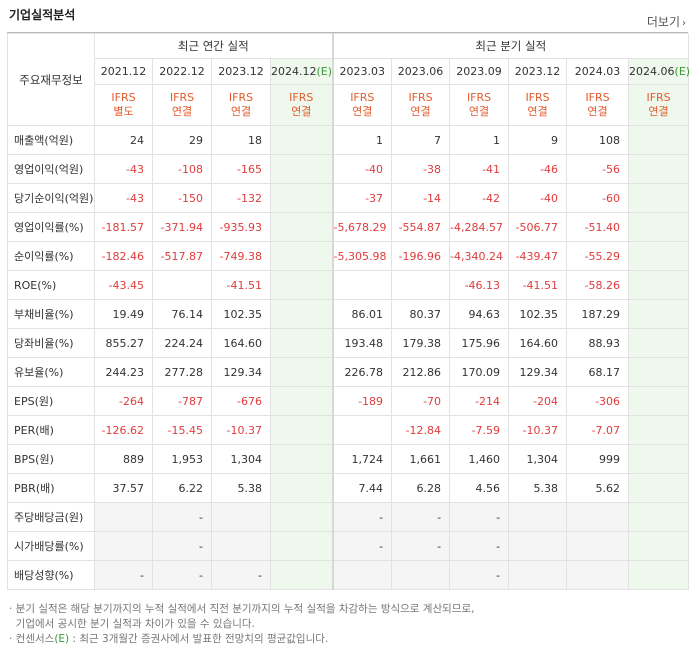 This screenshot has height=648, width=694. What do you see at coordinates (666, 21) in the screenshot?
I see `more-link: 더보기 ›` at bounding box center [666, 21].